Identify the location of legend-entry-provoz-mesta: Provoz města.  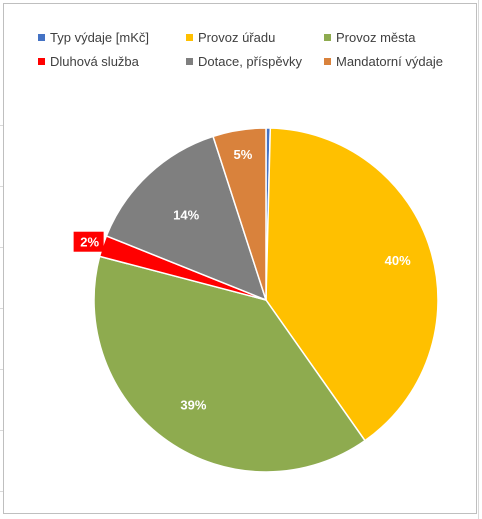
(369, 38).